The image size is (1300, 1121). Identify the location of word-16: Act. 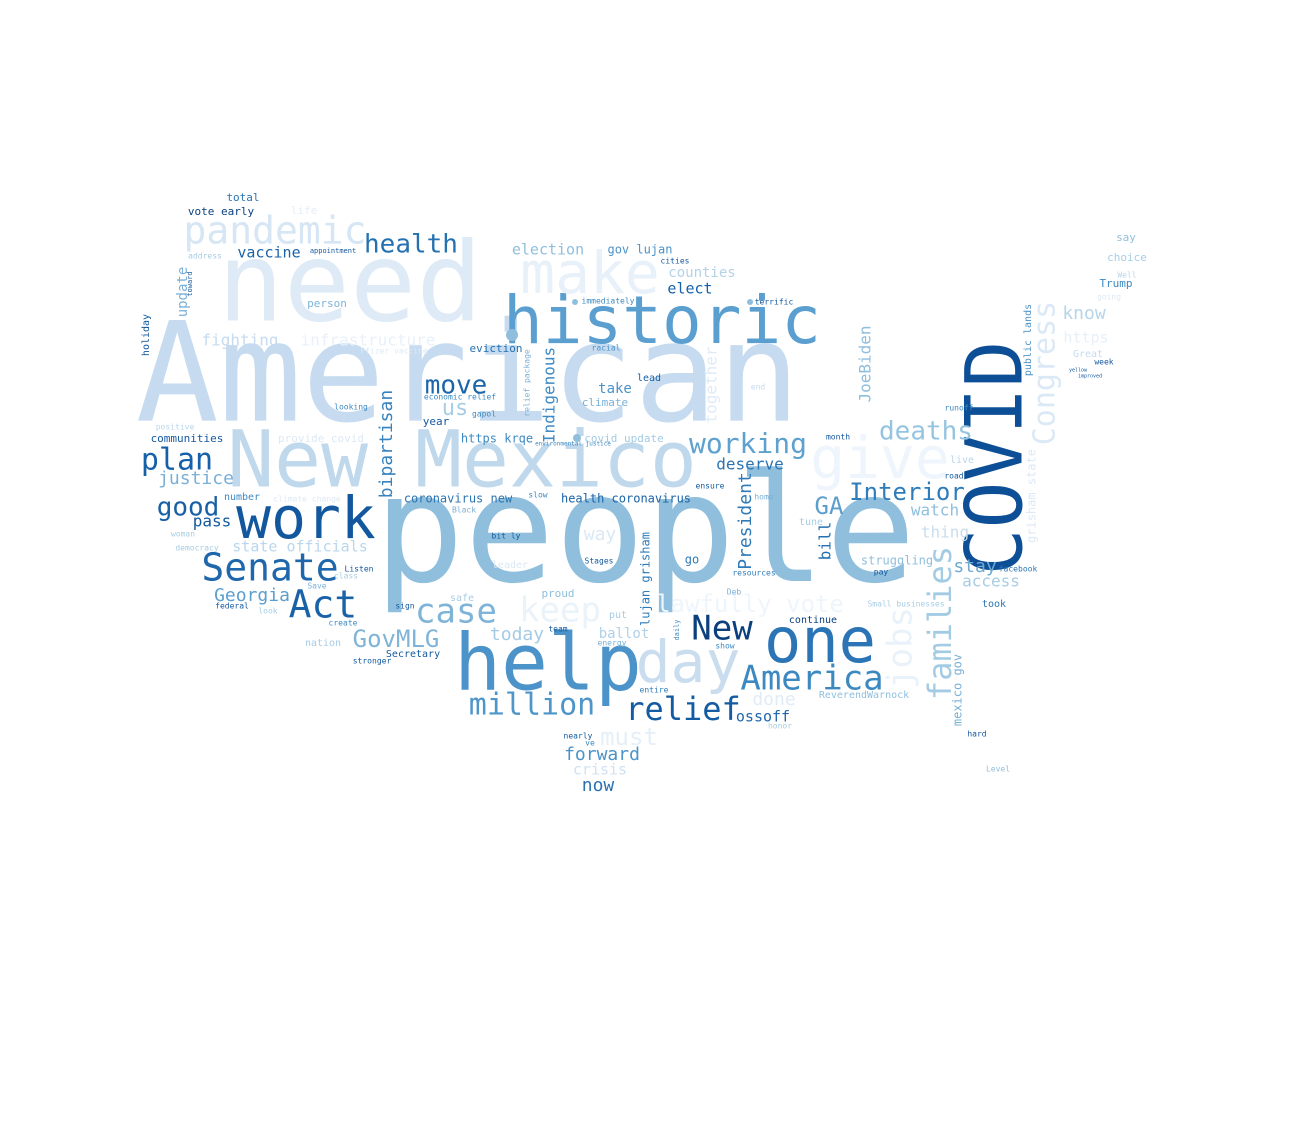
(323, 605).